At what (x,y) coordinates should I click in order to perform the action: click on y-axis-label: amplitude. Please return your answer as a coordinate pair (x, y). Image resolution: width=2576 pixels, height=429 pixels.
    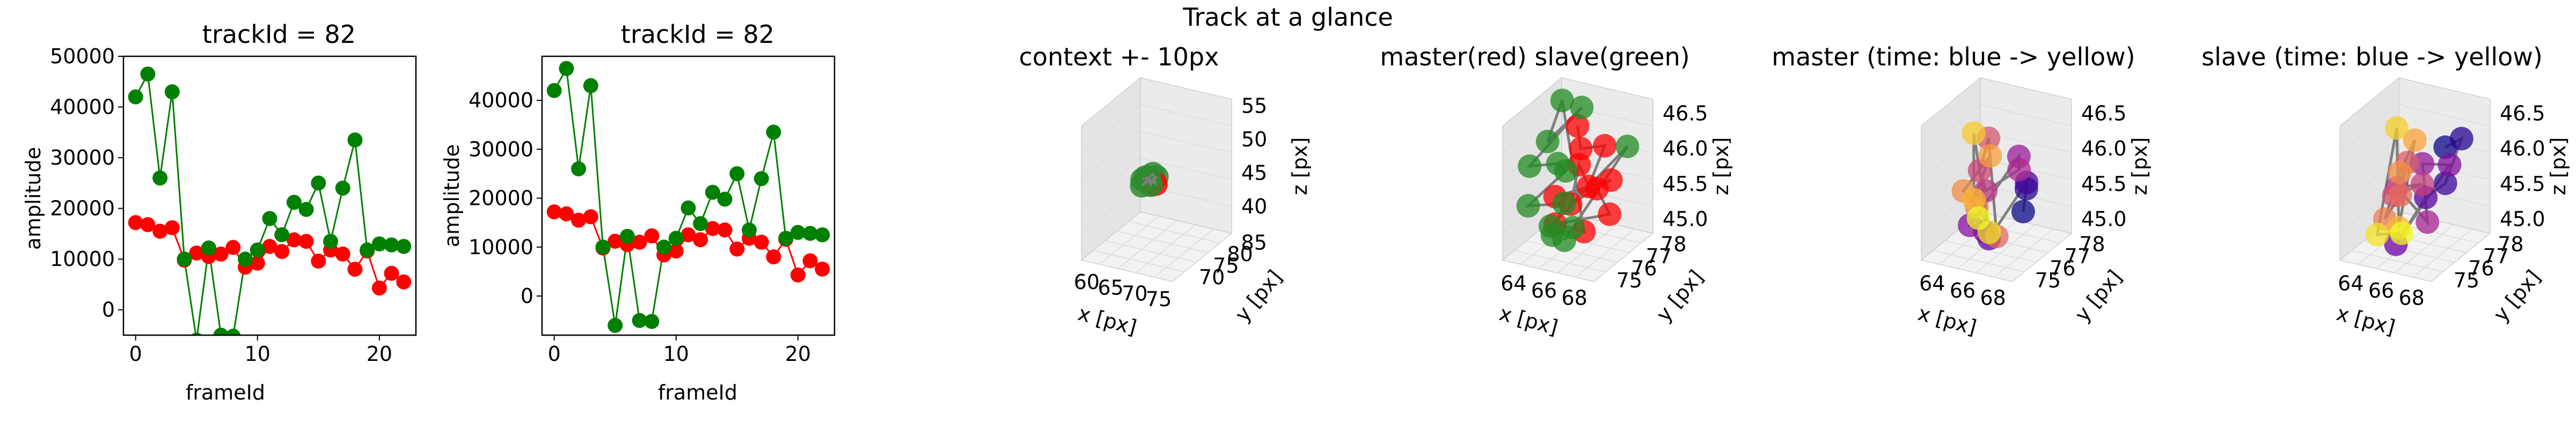
    Looking at the image, I should click on (33, 198).